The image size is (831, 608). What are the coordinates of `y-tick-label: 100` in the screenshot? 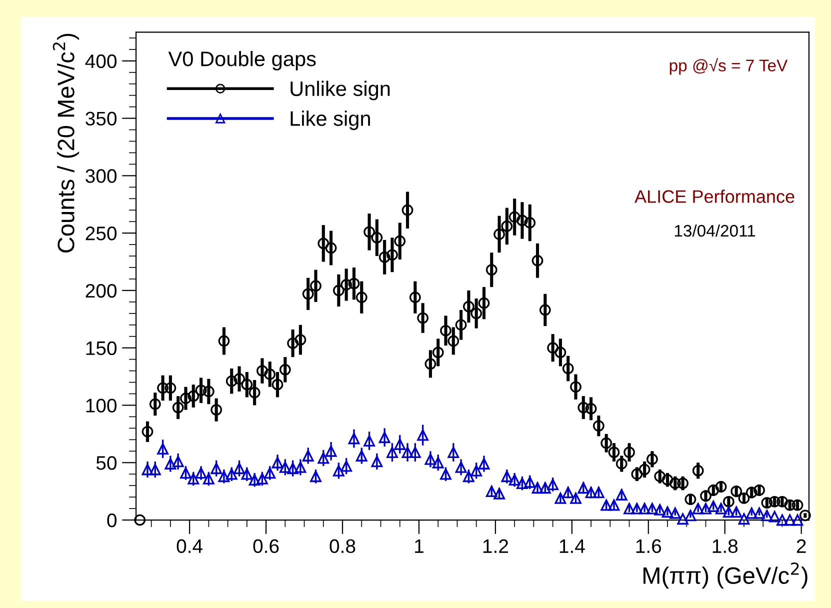 It's located at (101, 405).